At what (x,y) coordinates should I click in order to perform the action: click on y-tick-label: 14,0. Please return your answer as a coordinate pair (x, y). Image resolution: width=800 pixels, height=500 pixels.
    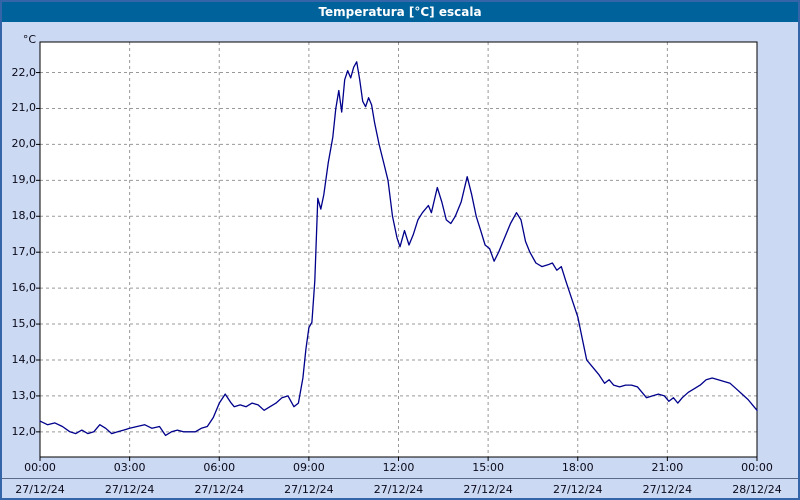
    Looking at the image, I should click on (24, 359).